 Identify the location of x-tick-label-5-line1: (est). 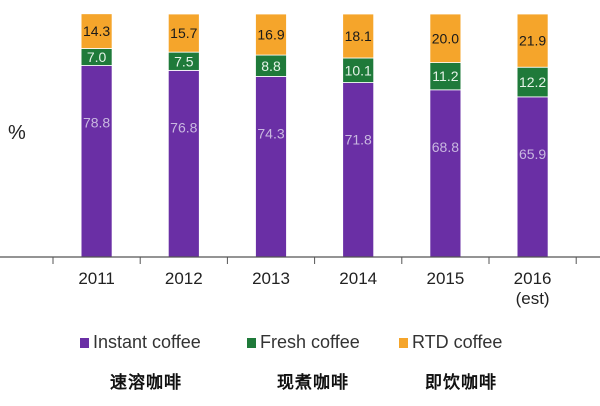
(533, 298).